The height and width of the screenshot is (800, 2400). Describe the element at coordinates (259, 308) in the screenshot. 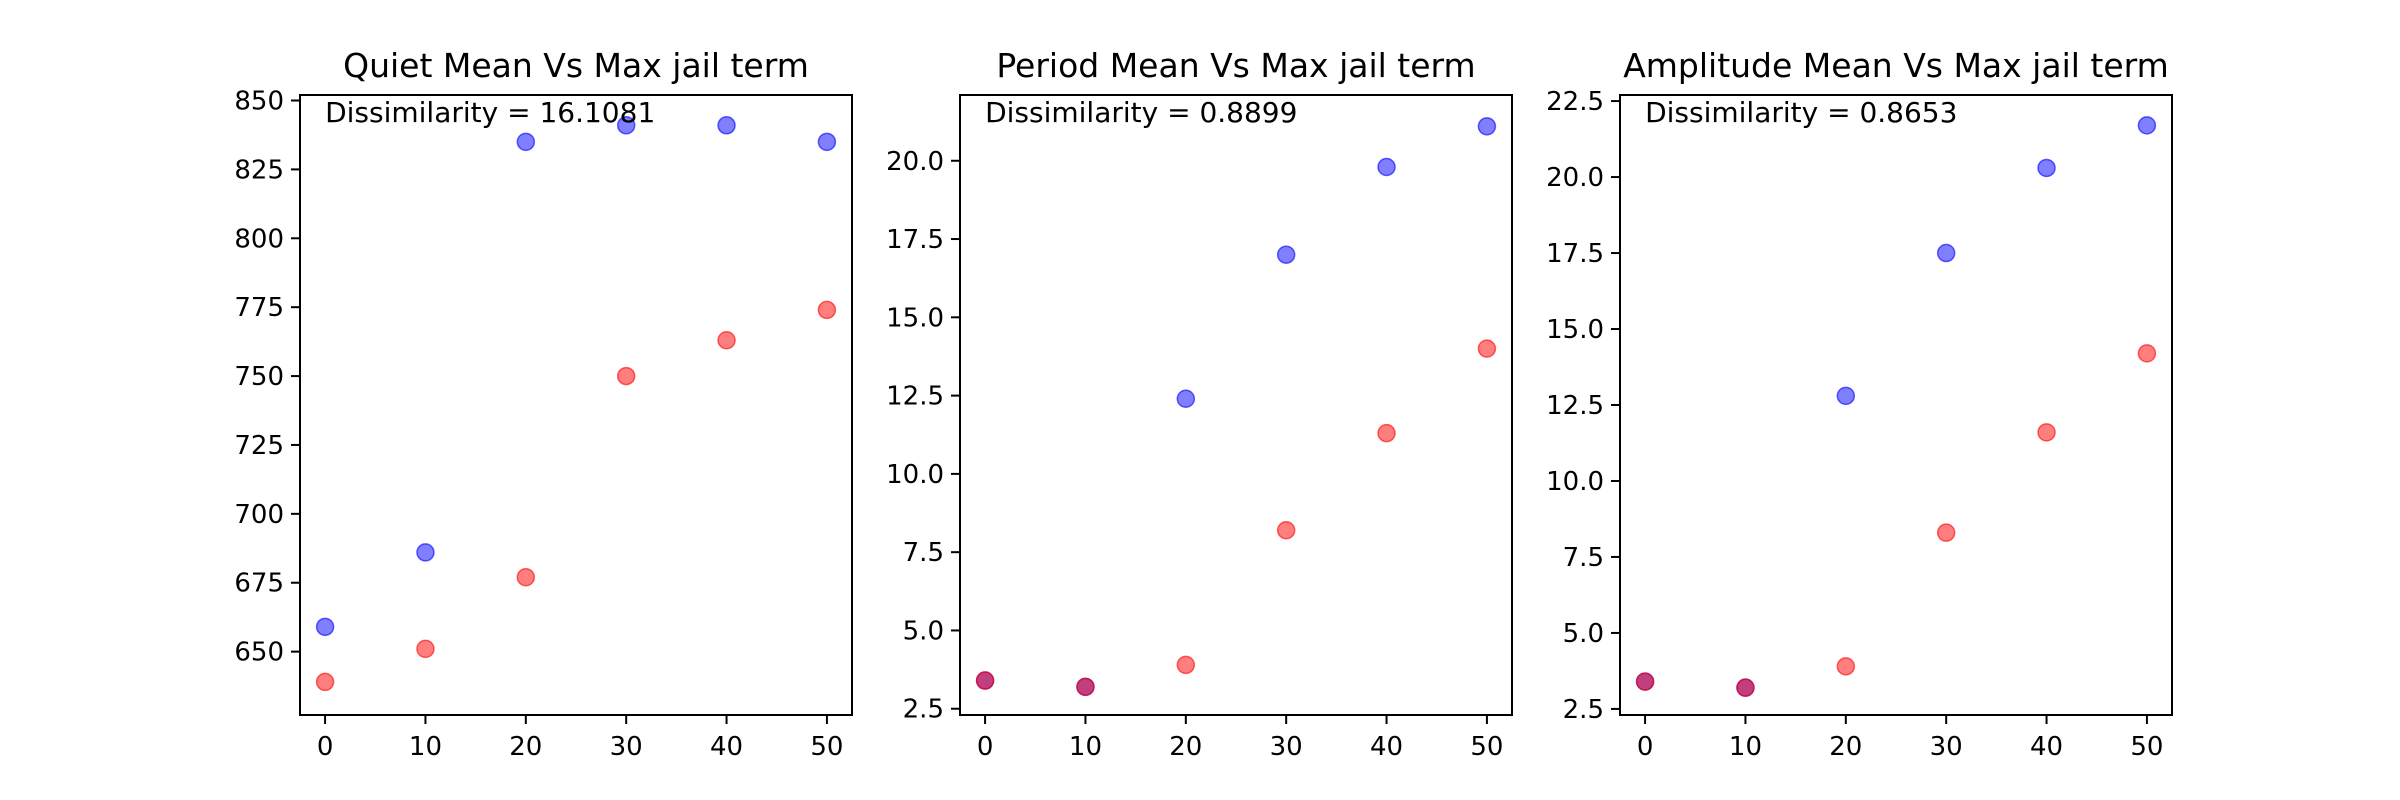

I see `y-tick-label: 775` at that location.